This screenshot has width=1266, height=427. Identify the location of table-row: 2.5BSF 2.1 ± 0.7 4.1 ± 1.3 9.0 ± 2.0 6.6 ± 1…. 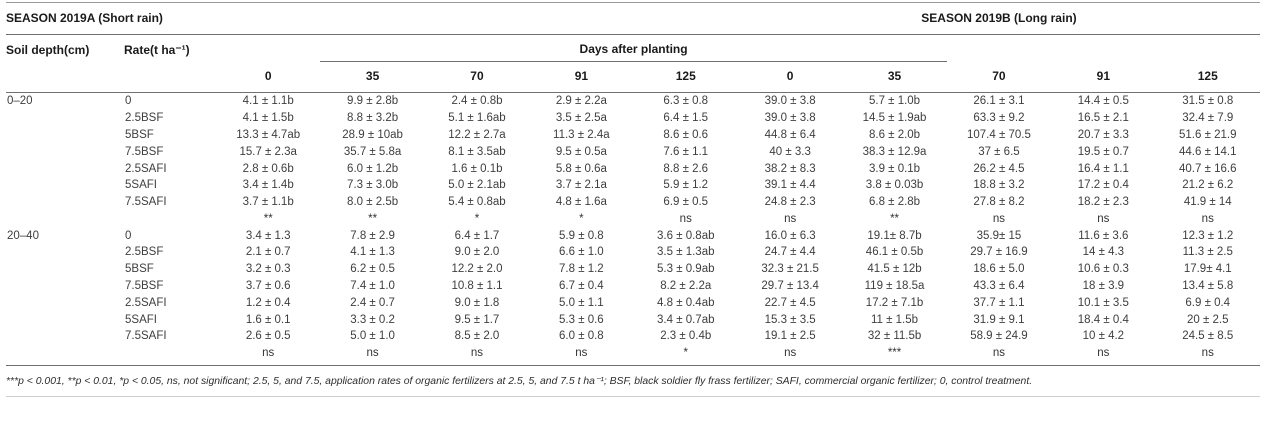
(633, 252).